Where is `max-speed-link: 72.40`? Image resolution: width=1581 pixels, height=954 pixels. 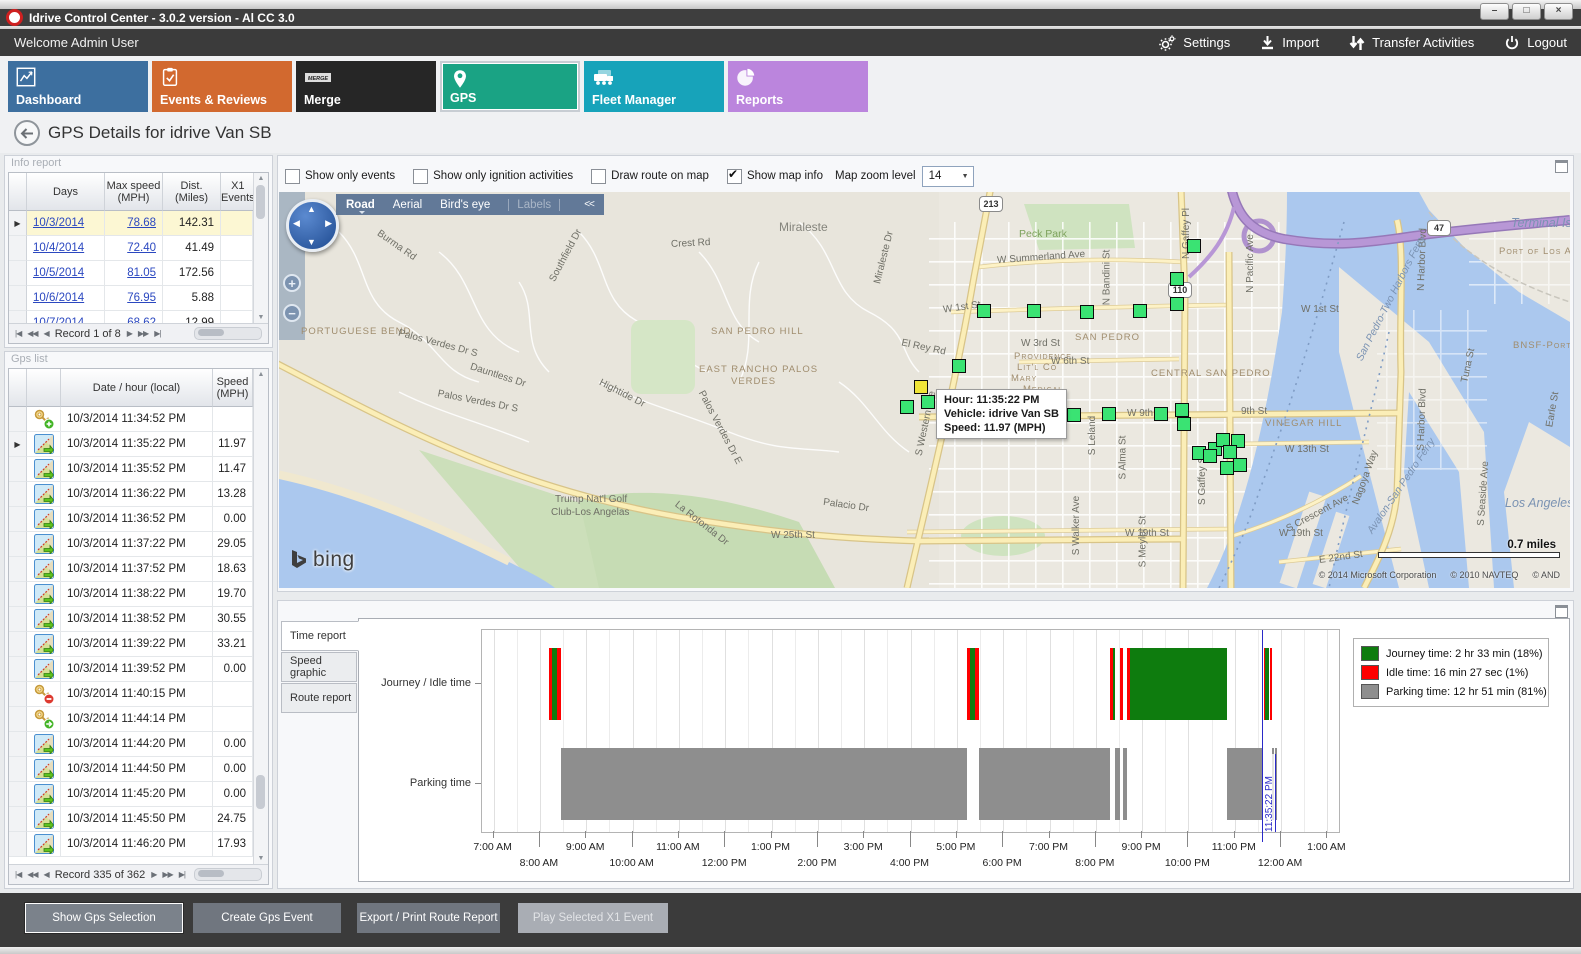
max-speed-link: 72.40 is located at coordinates (141, 248).